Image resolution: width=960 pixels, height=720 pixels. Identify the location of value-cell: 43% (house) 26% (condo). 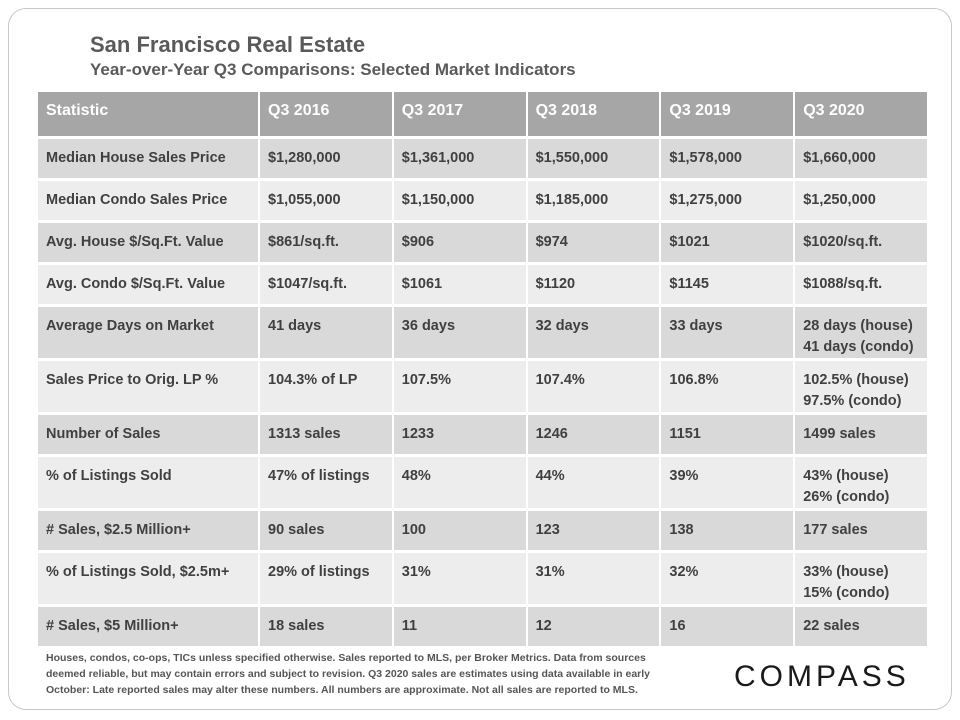
(861, 484).